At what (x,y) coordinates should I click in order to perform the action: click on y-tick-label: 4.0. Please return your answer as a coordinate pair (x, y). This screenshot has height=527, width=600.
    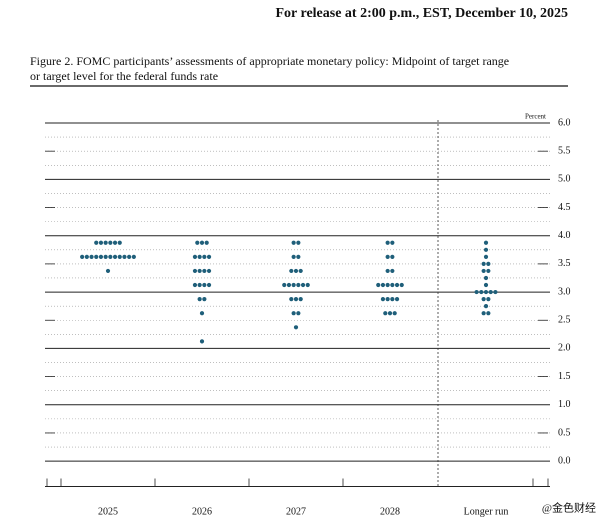
    Looking at the image, I should click on (564, 235).